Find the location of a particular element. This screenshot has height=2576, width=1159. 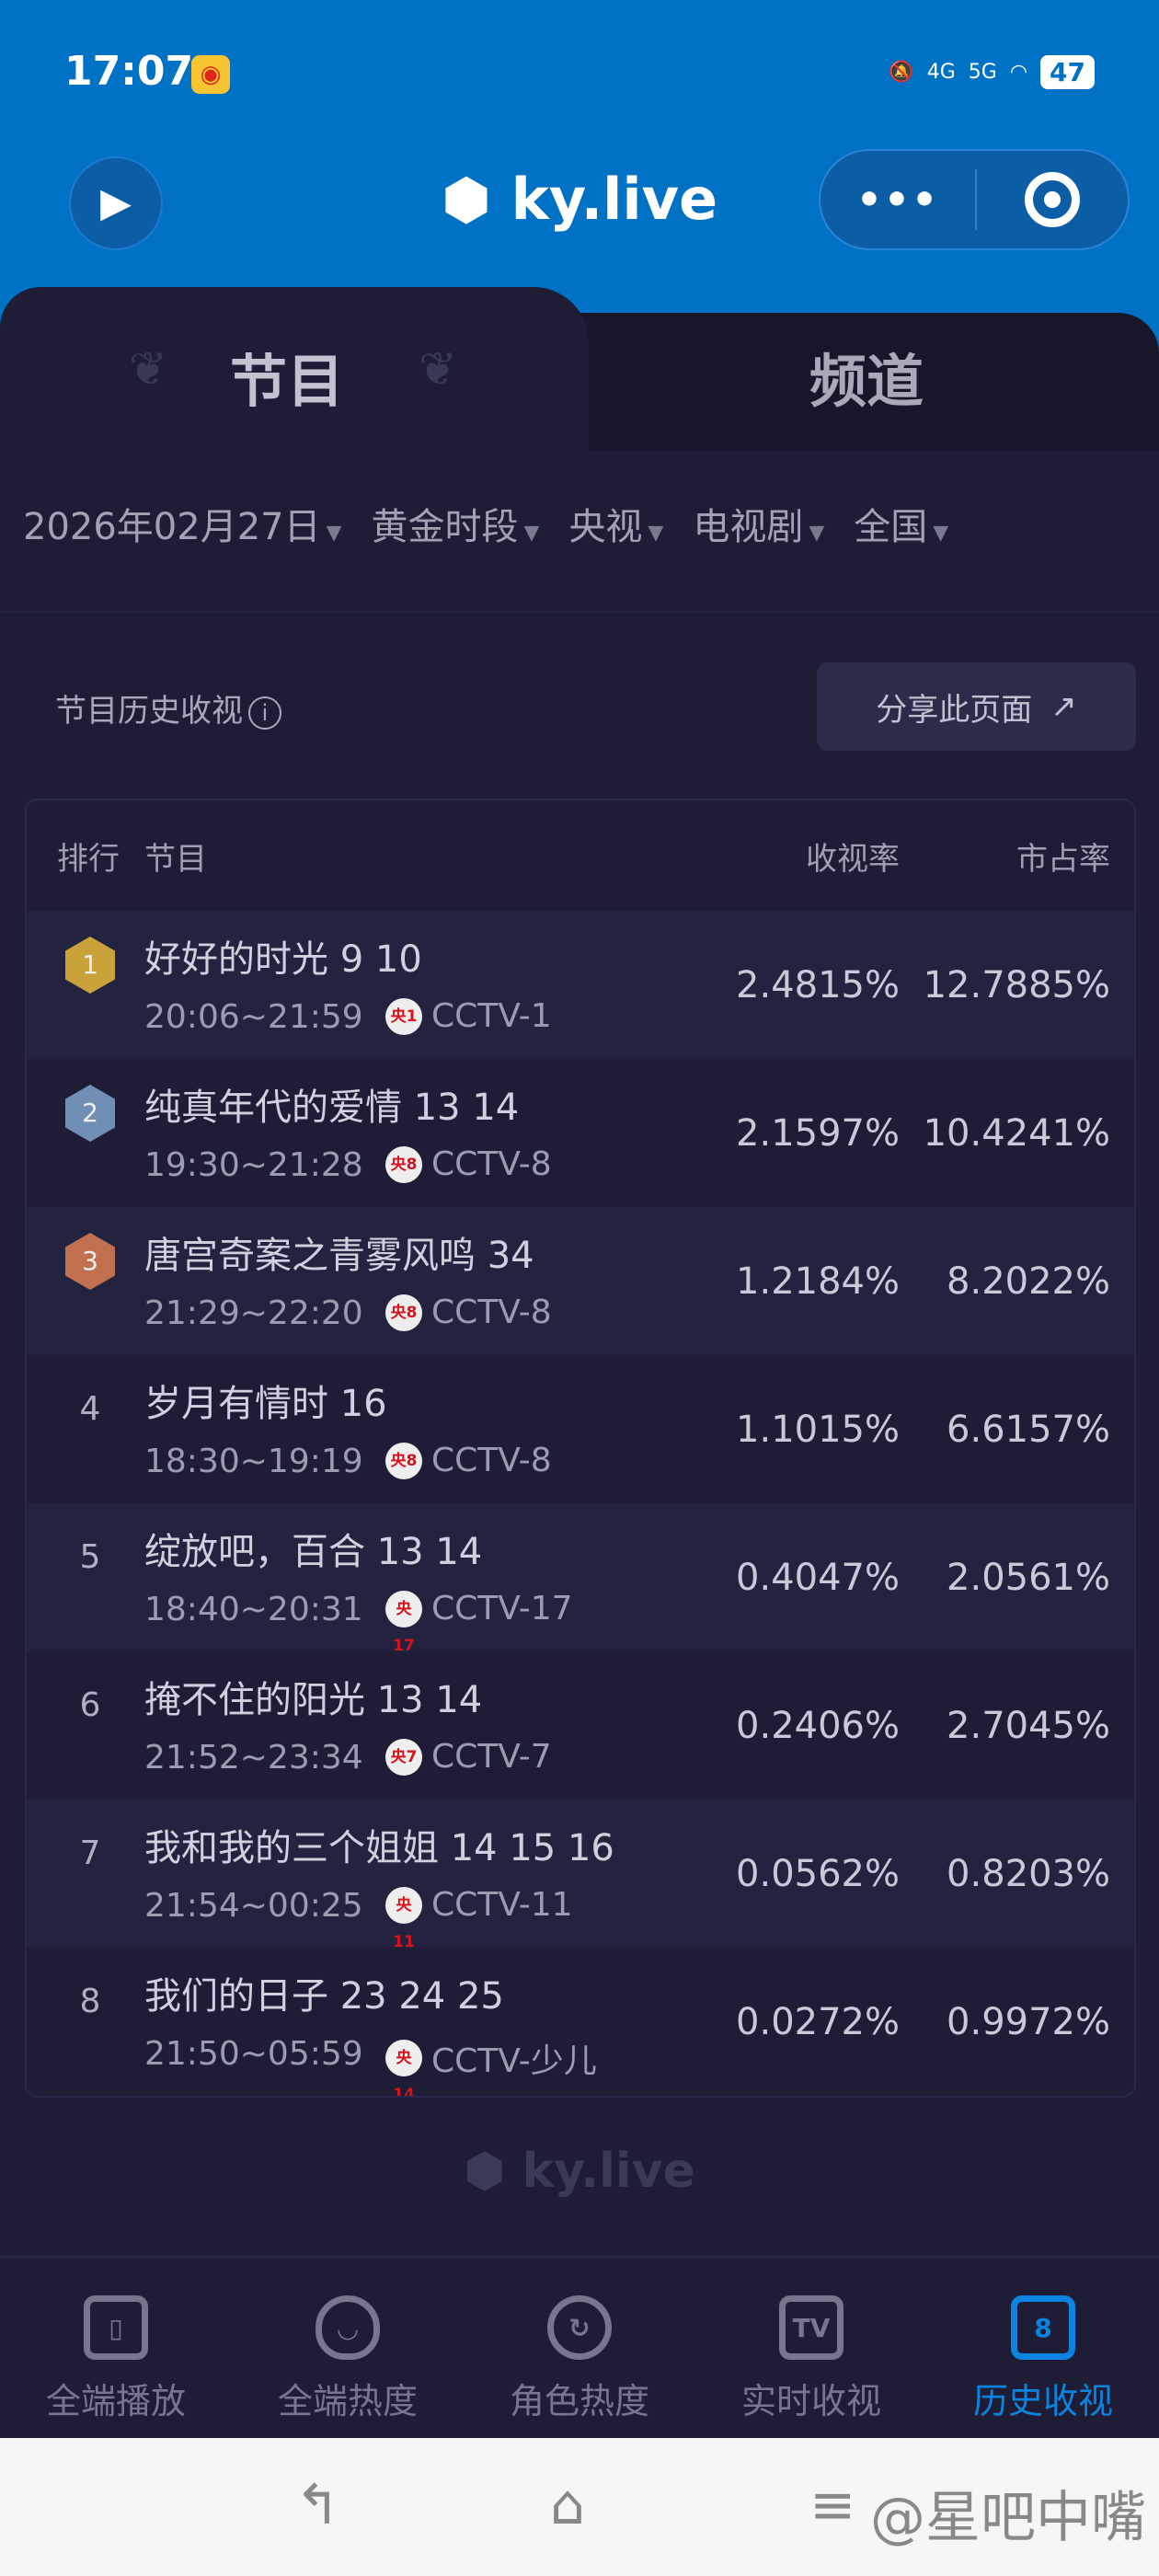

channel: 央1 CCTV-1 is located at coordinates (468, 1016).